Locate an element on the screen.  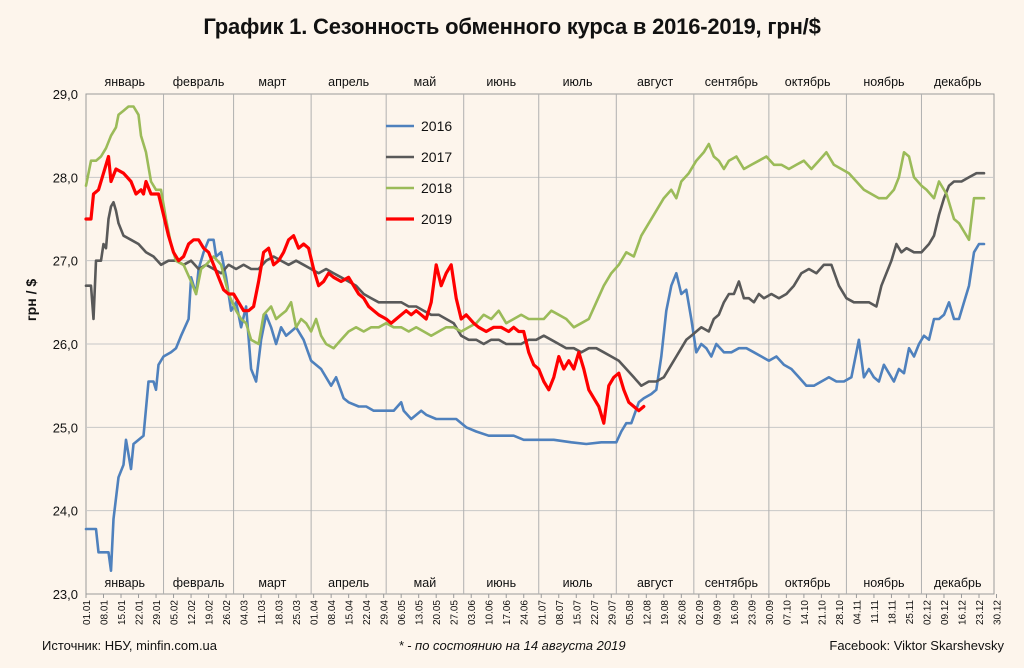
legend-label-2016: 2016 is located at coordinates (436, 126).